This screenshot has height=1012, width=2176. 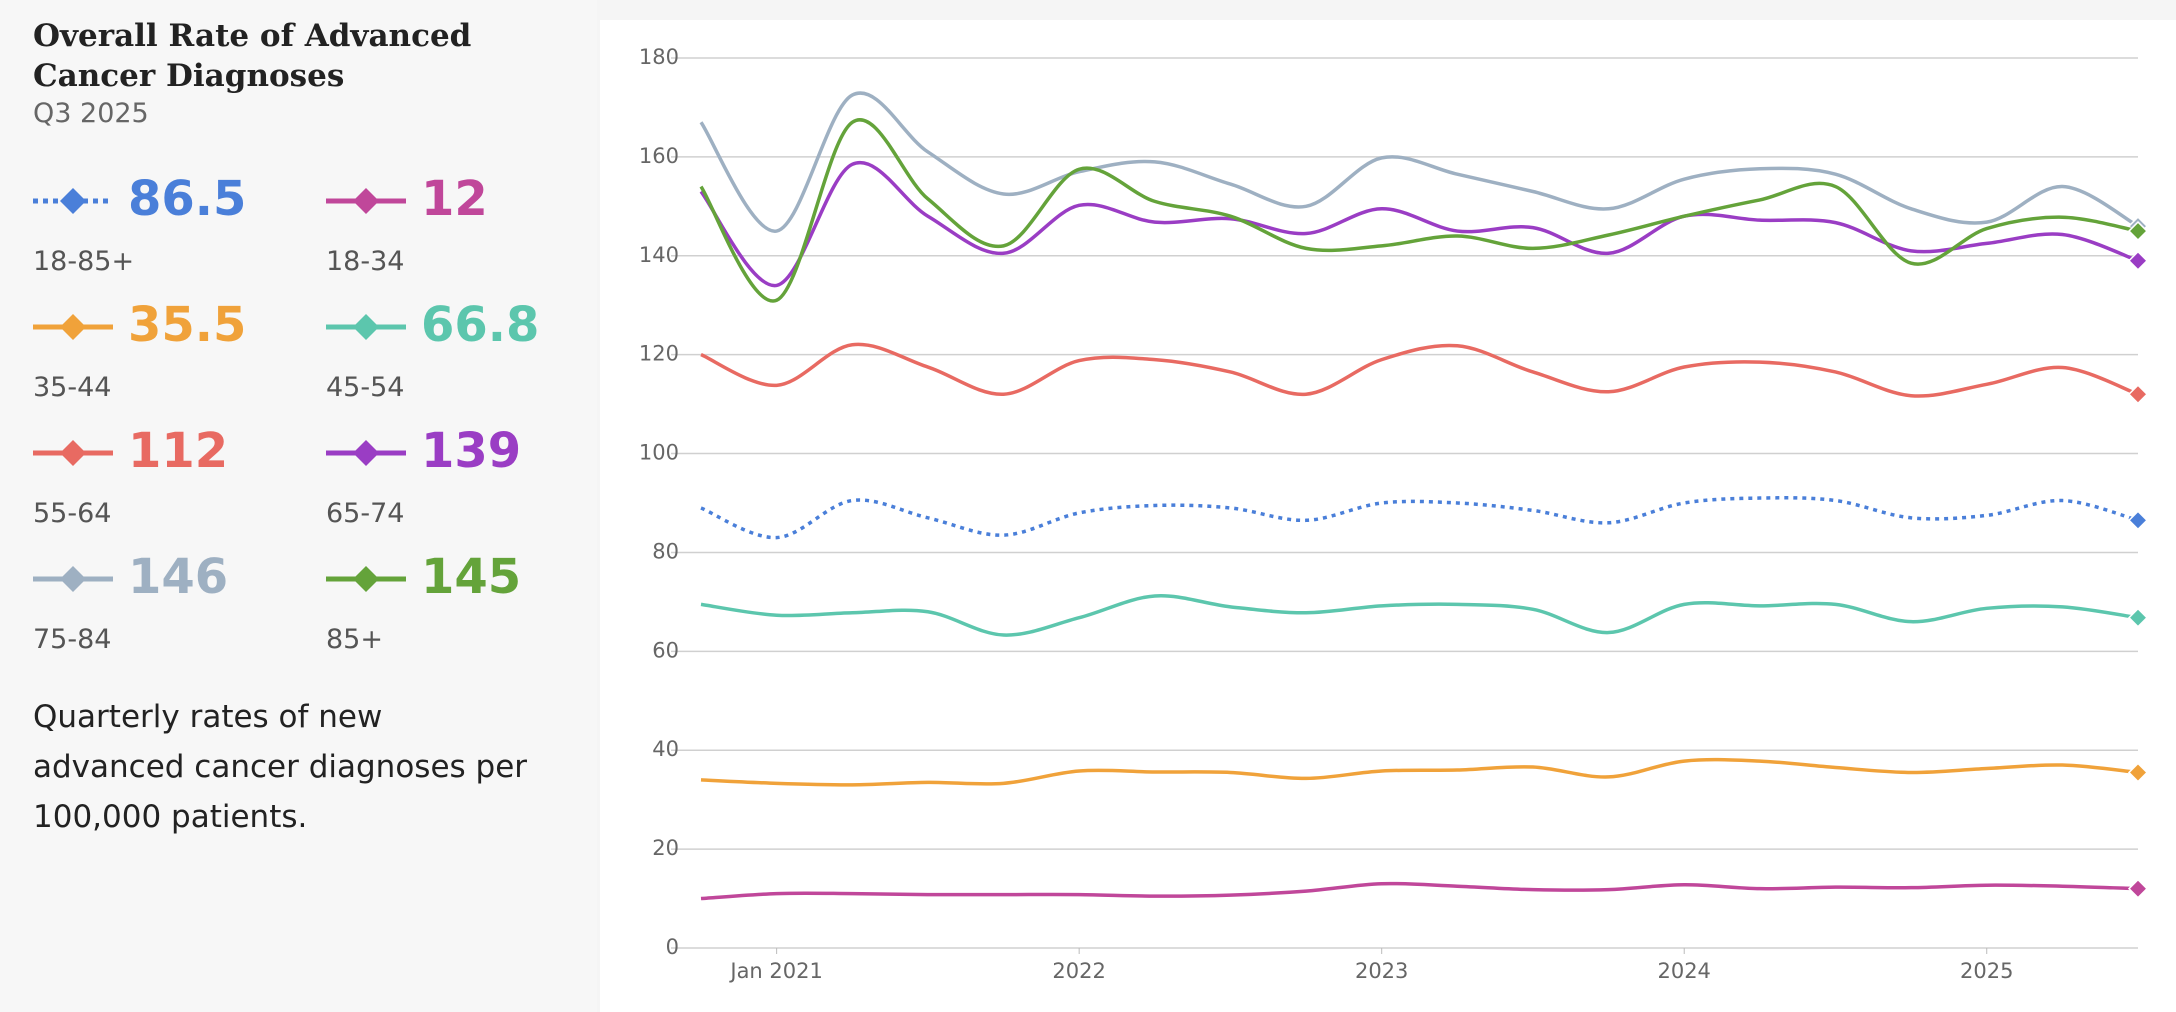 I want to click on legend-label: 75-84, so click(x=72, y=639).